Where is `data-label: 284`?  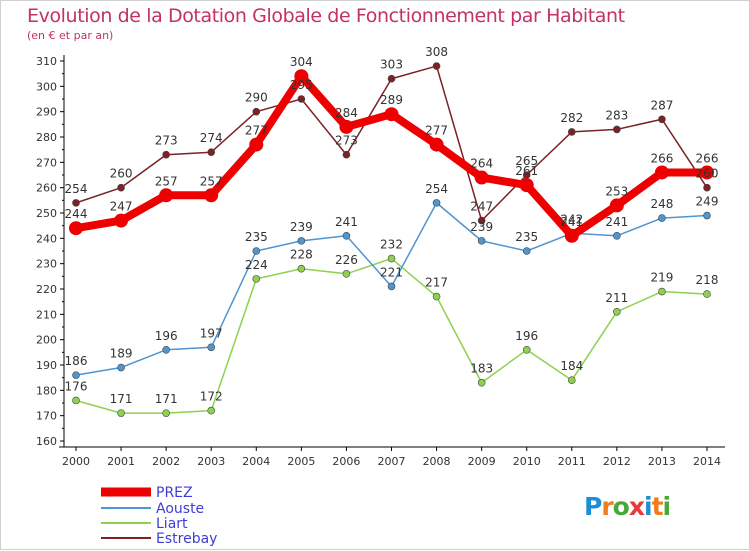 data-label: 284 is located at coordinates (346, 113).